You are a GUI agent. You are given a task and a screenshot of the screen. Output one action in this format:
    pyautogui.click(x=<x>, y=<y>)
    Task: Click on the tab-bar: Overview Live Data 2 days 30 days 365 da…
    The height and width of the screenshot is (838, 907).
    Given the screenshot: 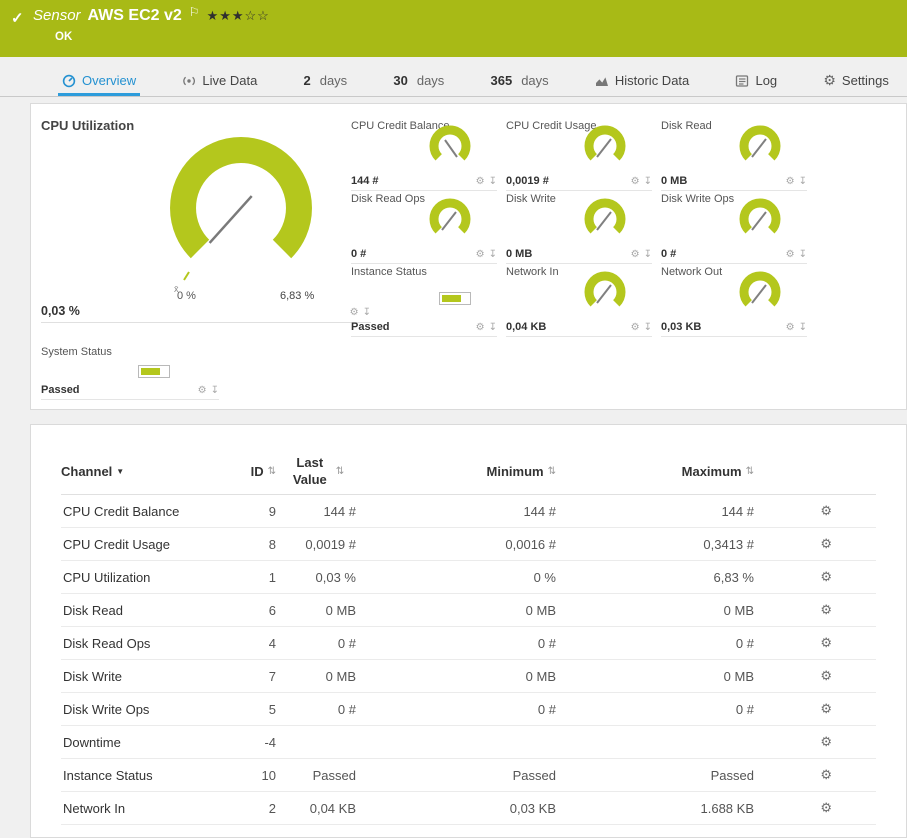 What is the action you would take?
    pyautogui.click(x=453, y=82)
    